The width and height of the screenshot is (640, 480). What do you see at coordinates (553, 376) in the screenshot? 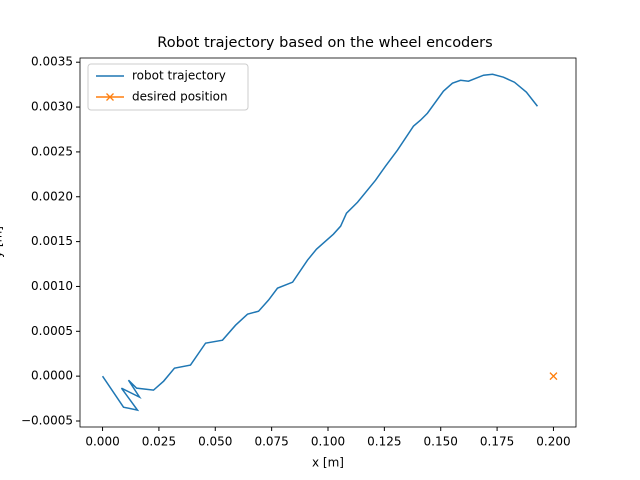
I see `marker` at bounding box center [553, 376].